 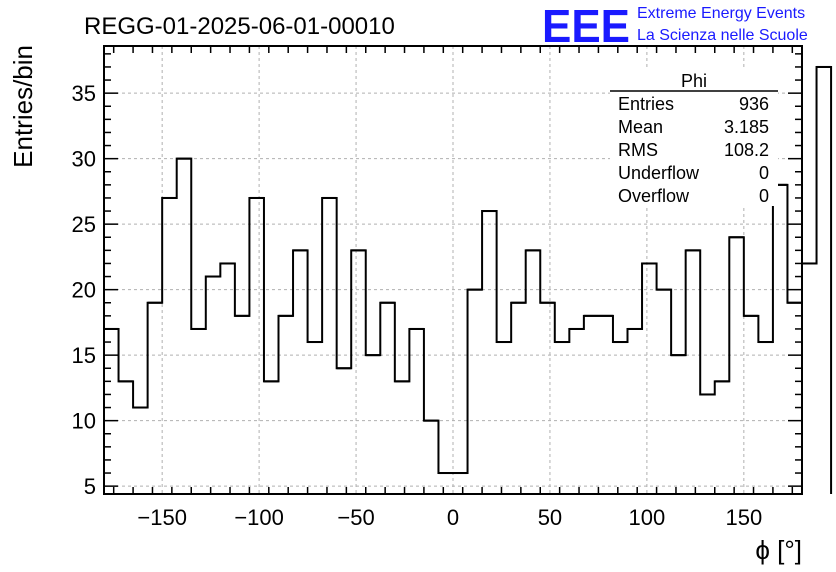 What do you see at coordinates (743, 517) in the screenshot?
I see `x-tick-label-6: 150` at bounding box center [743, 517].